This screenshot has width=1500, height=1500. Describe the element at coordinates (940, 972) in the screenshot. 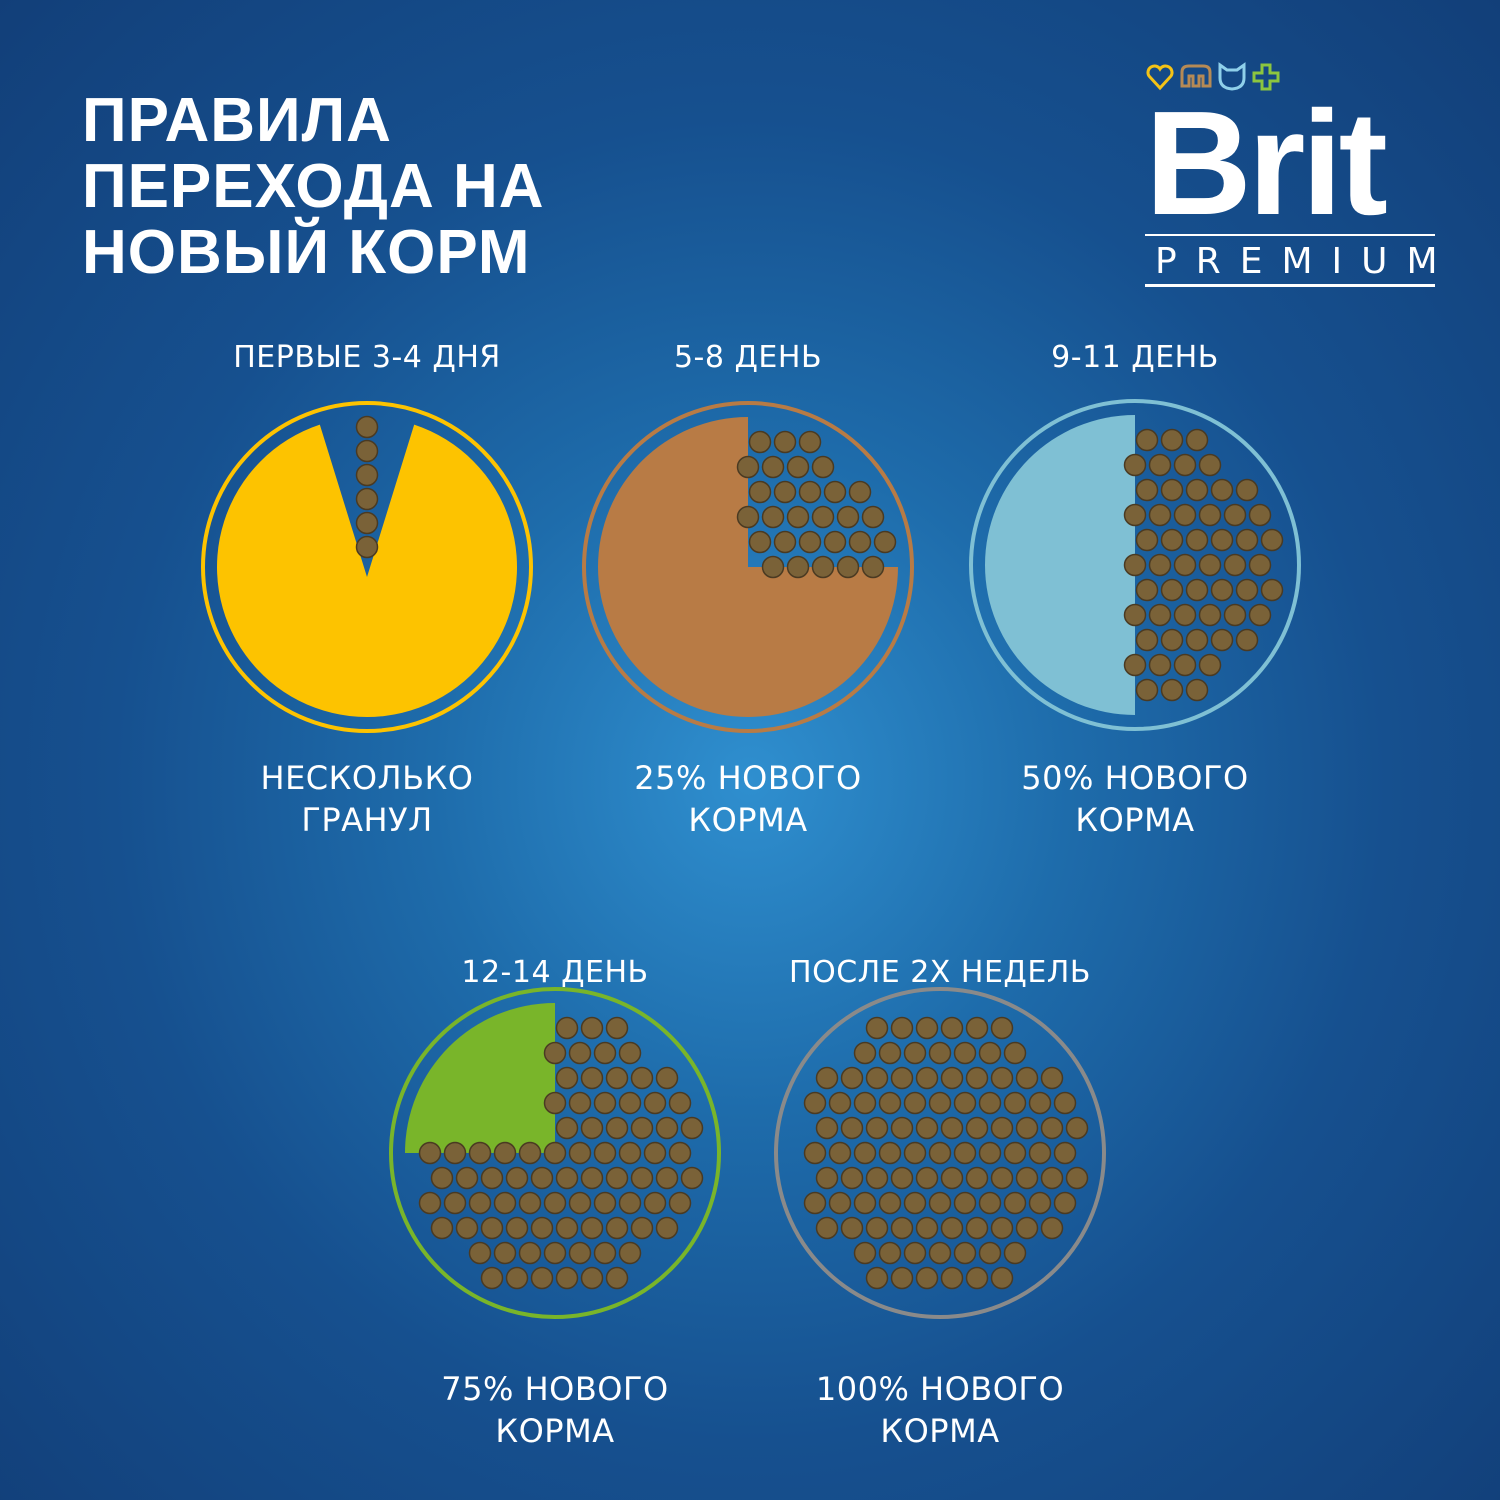

I see `stage-5: ПОСЛЕ 2Х НЕДЕЛЬ` at that location.